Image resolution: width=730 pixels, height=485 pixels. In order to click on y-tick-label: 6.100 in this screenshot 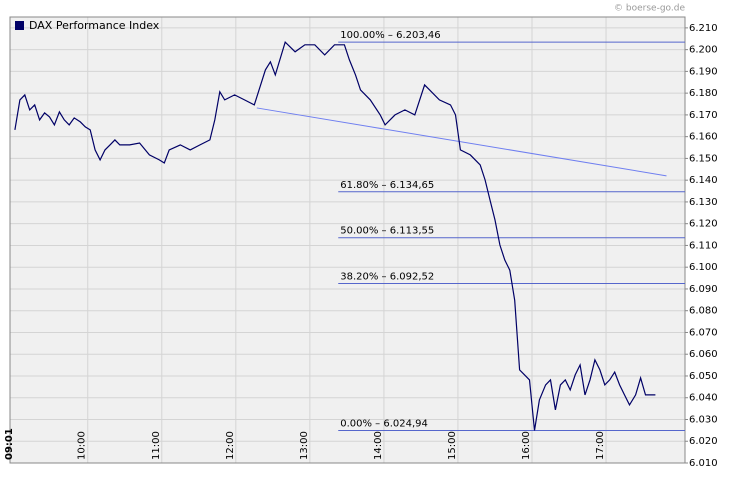, I will do `click(703, 267)`.